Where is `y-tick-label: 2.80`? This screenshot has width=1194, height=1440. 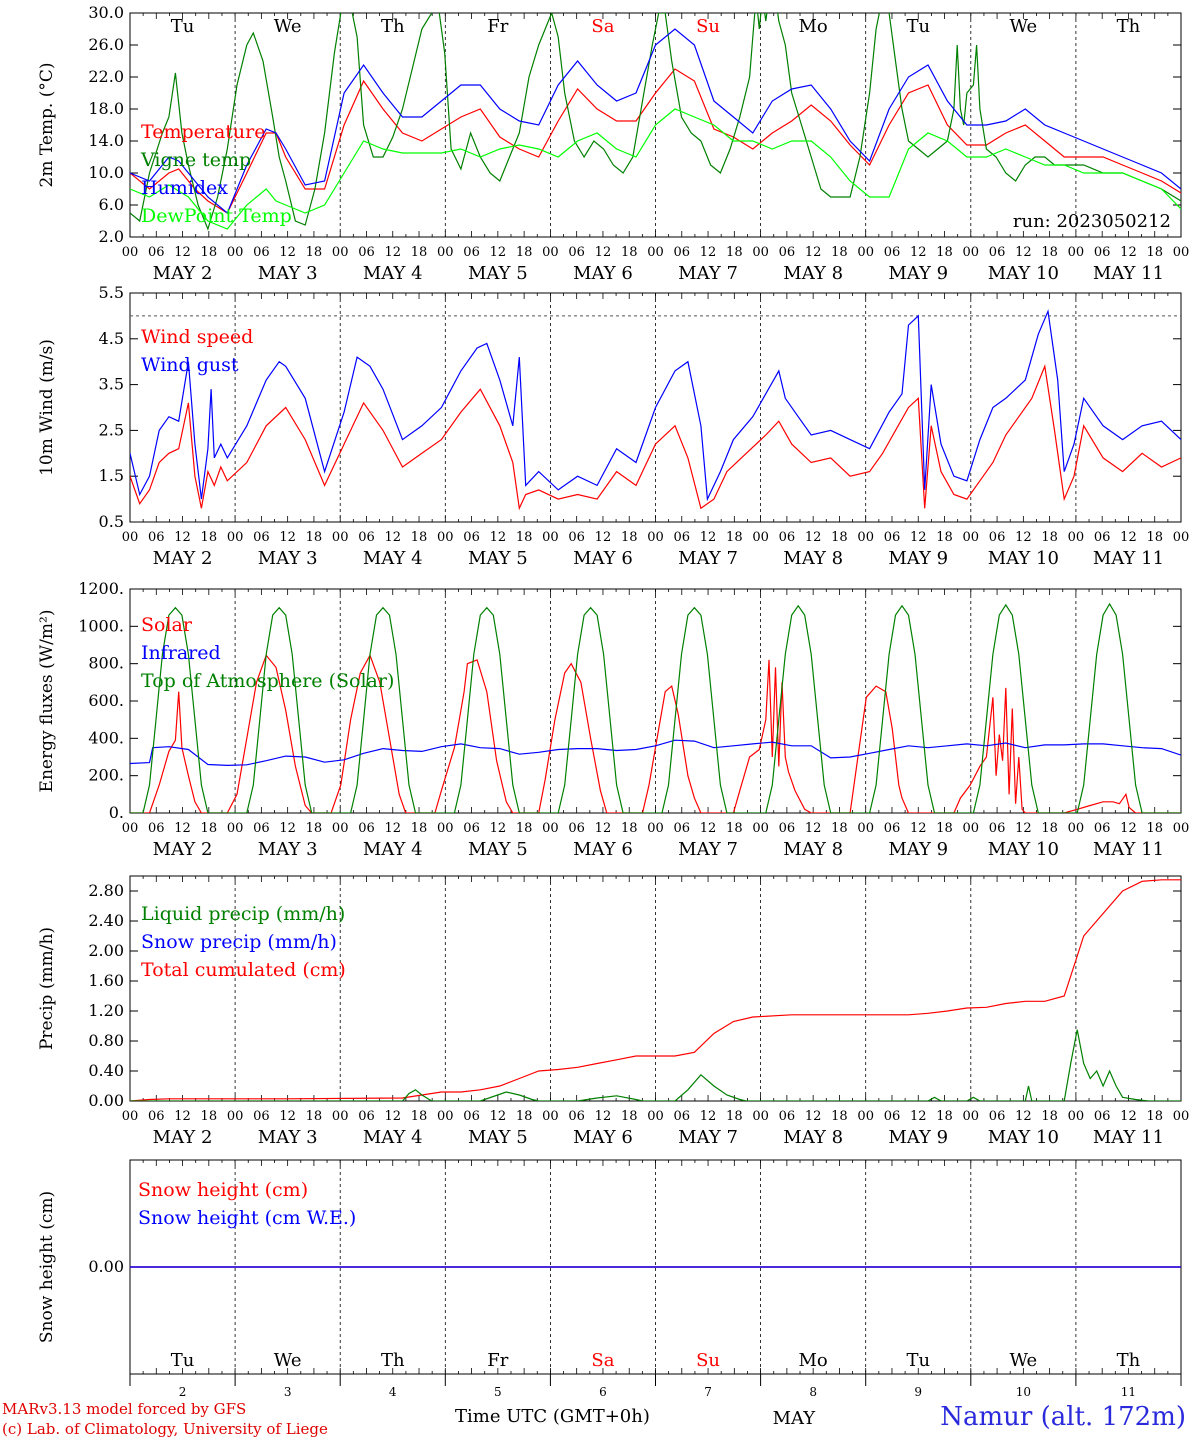 y-tick-label: 2.80 is located at coordinates (106, 890).